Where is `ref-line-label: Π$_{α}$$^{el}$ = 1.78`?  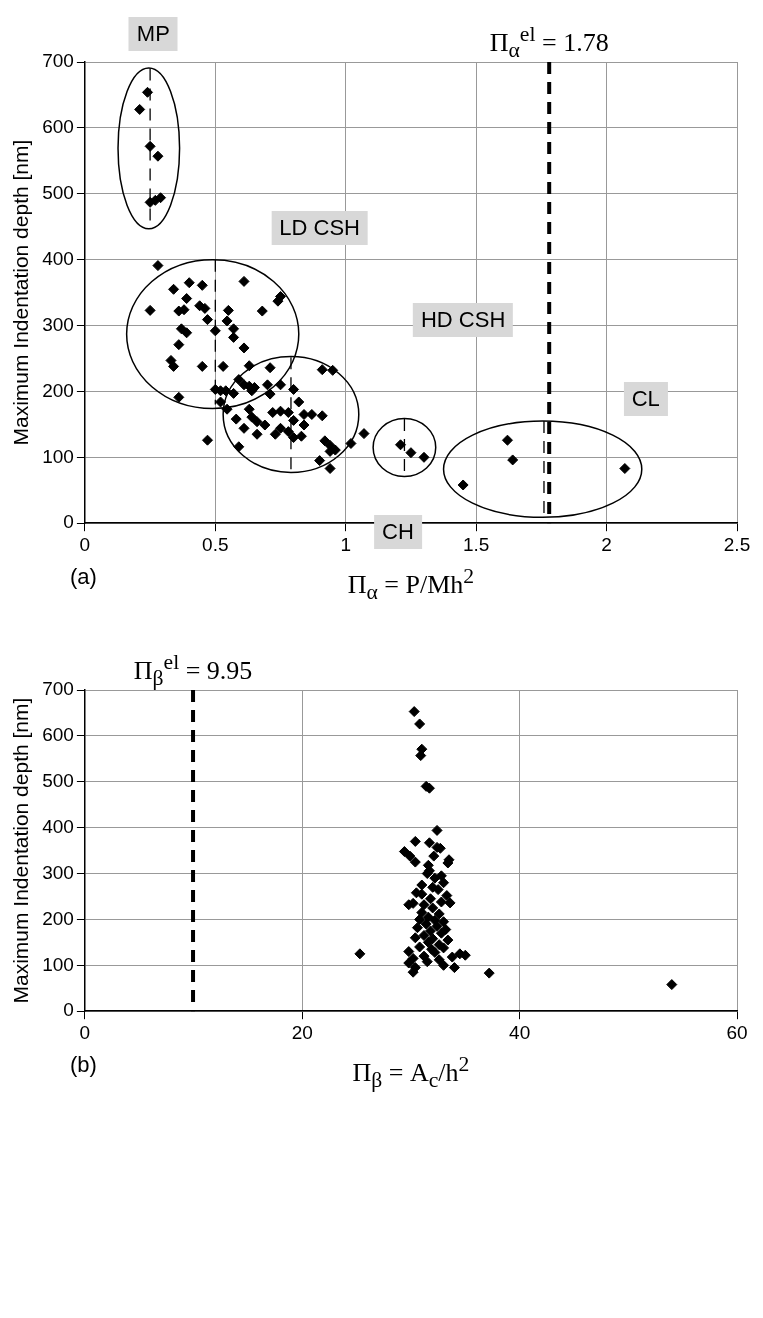 ref-line-label: Π$_{α}$$^{el}$ = 1.78 is located at coordinates (549, 42).